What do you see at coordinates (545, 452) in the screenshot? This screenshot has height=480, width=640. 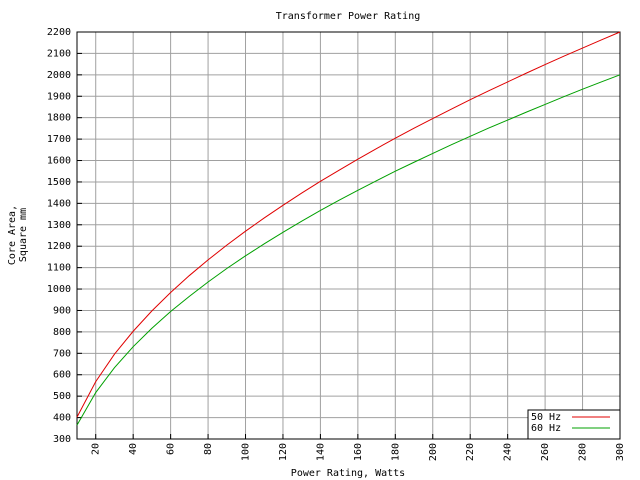 I see `x-tick-label: 260` at bounding box center [545, 452].